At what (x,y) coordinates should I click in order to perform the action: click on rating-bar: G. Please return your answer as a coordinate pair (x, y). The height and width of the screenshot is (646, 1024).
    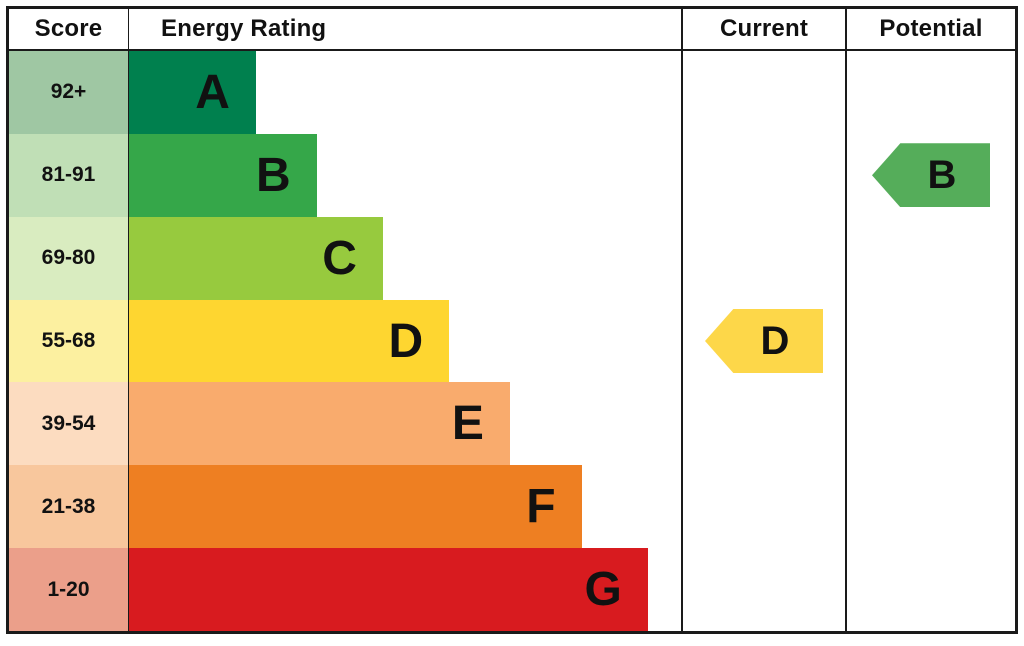
    Looking at the image, I should click on (388, 590).